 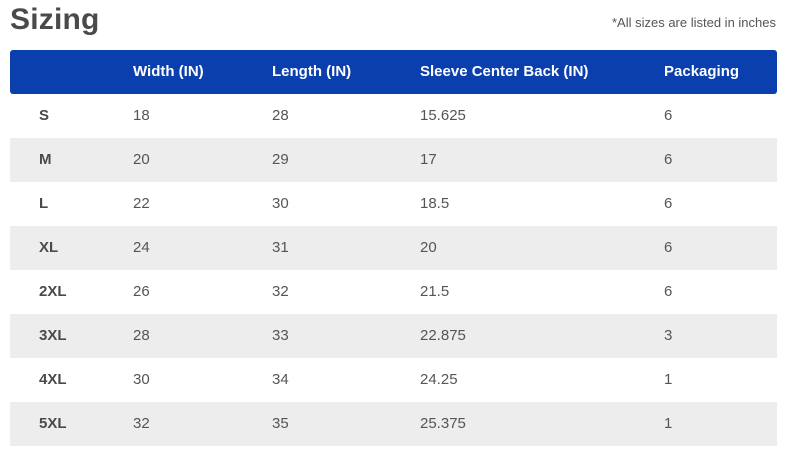 What do you see at coordinates (141, 335) in the screenshot?
I see `width-cell: 28` at bounding box center [141, 335].